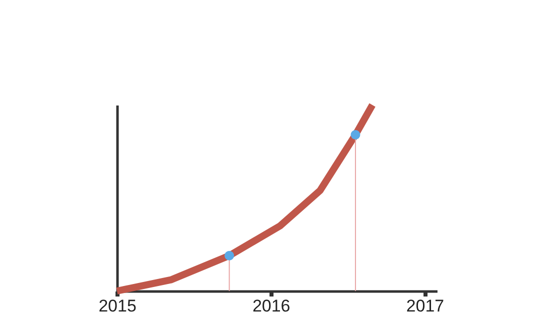 Image resolution: width=550 pixels, height=334 pixels. I want to click on x-tick-label: 2016, so click(271, 306).